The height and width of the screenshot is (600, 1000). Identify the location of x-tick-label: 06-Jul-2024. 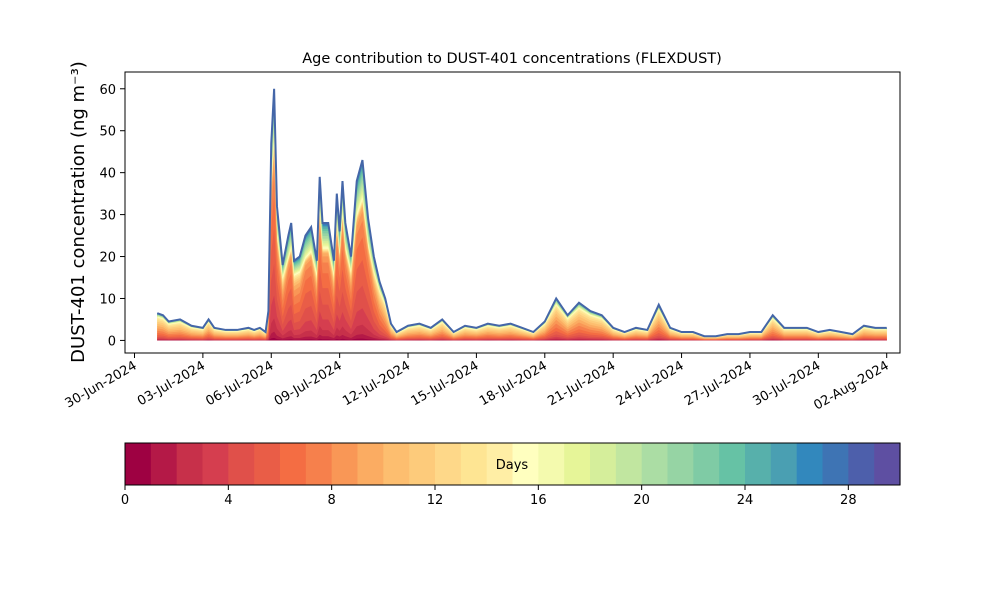
(239, 383).